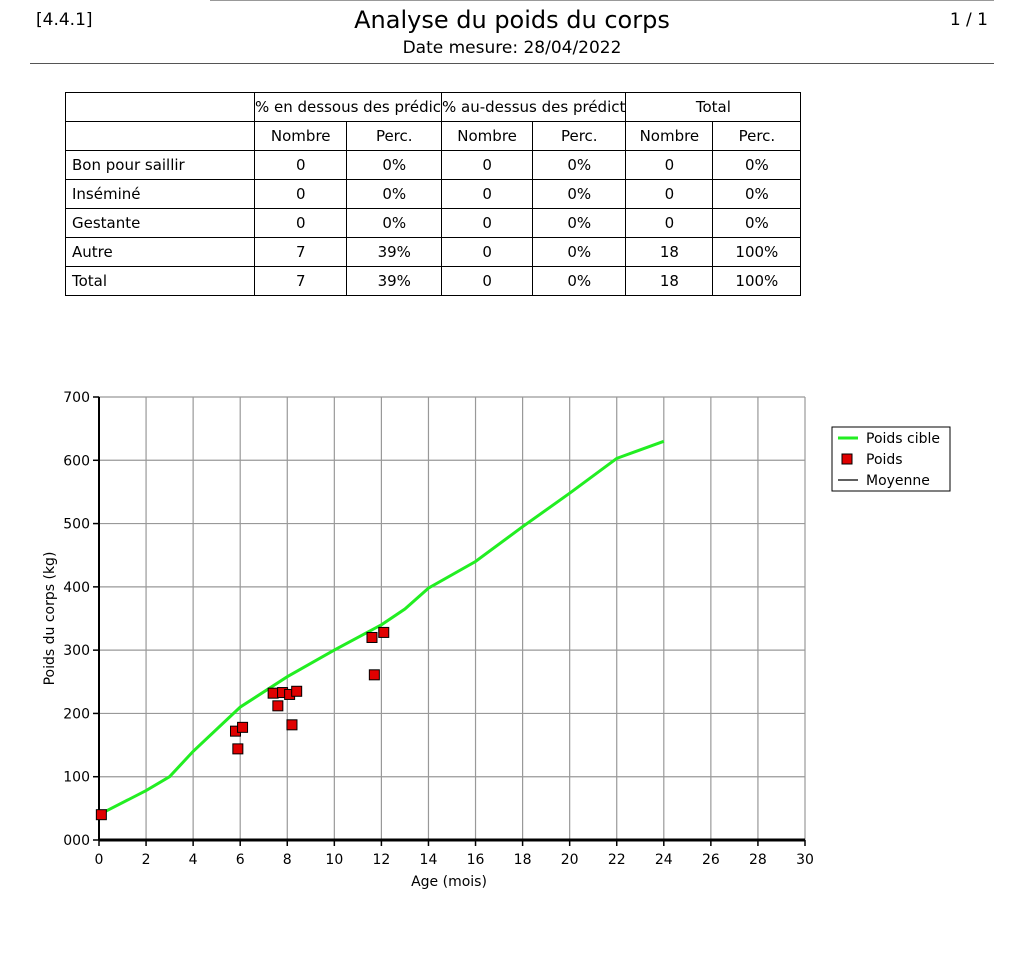 The image size is (1024, 963). What do you see at coordinates (160, 165) in the screenshot?
I see `row-label: Bon pour saillir` at bounding box center [160, 165].